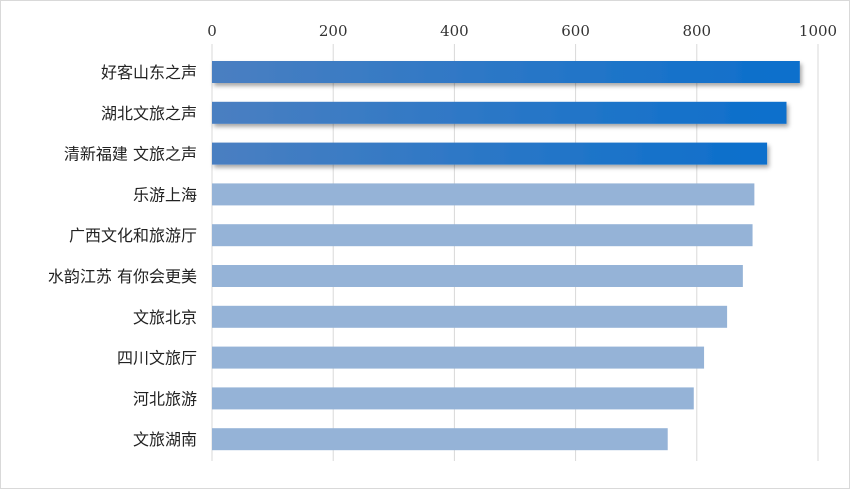 The image size is (850, 489). Describe the element at coordinates (818, 31) in the screenshot. I see `x-tick-label: 1000` at that location.